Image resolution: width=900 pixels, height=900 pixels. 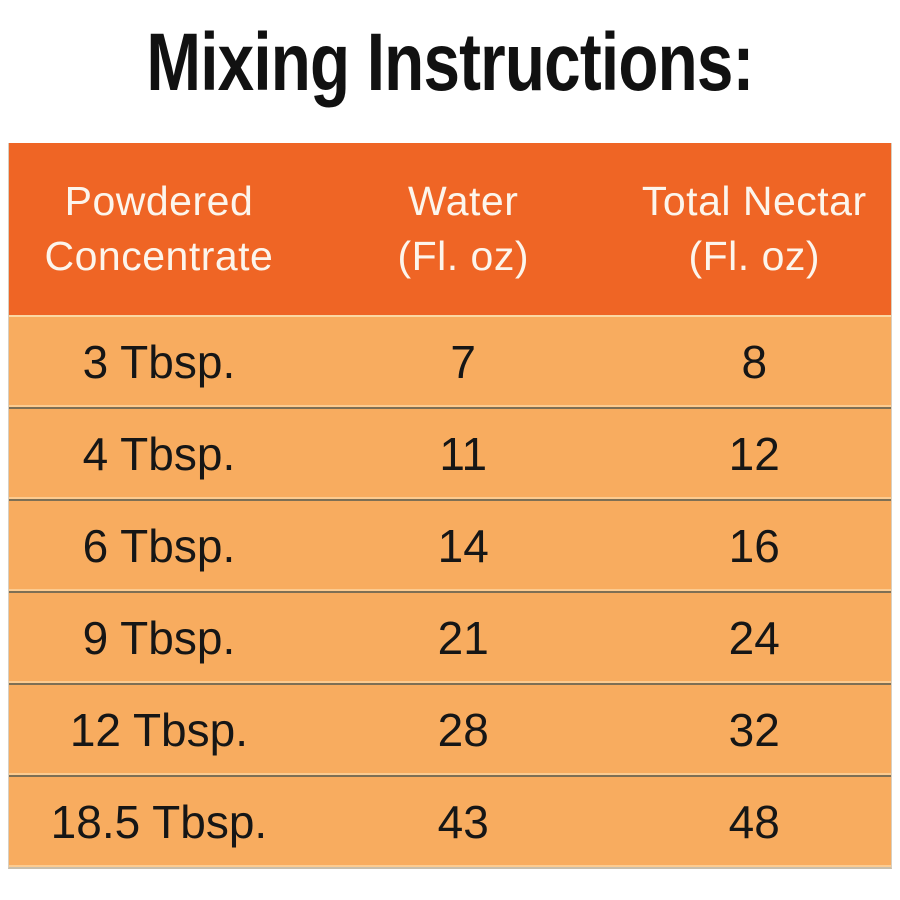 I want to click on header-total-nectar: Total Nectar (Fl. oz), so click(x=754, y=229).